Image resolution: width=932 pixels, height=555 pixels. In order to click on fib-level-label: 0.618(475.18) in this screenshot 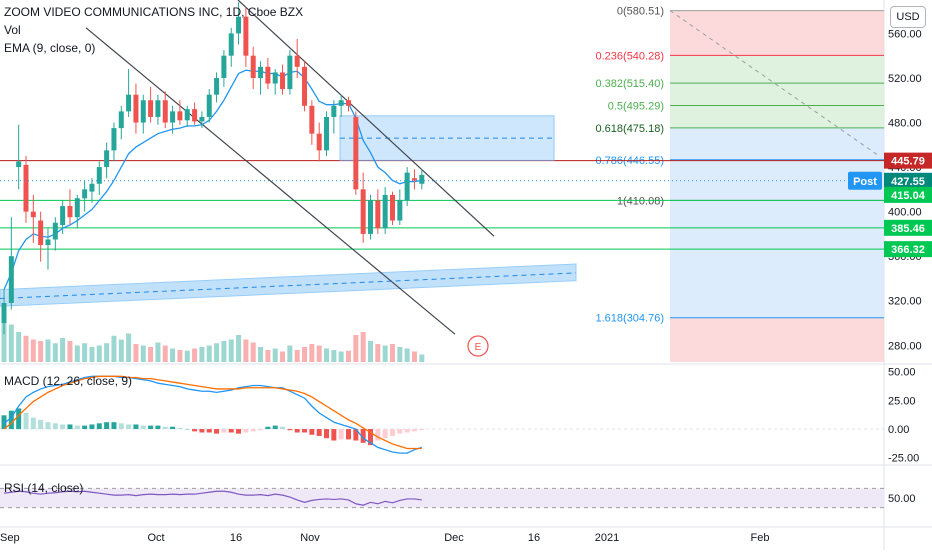, I will do `click(630, 129)`.